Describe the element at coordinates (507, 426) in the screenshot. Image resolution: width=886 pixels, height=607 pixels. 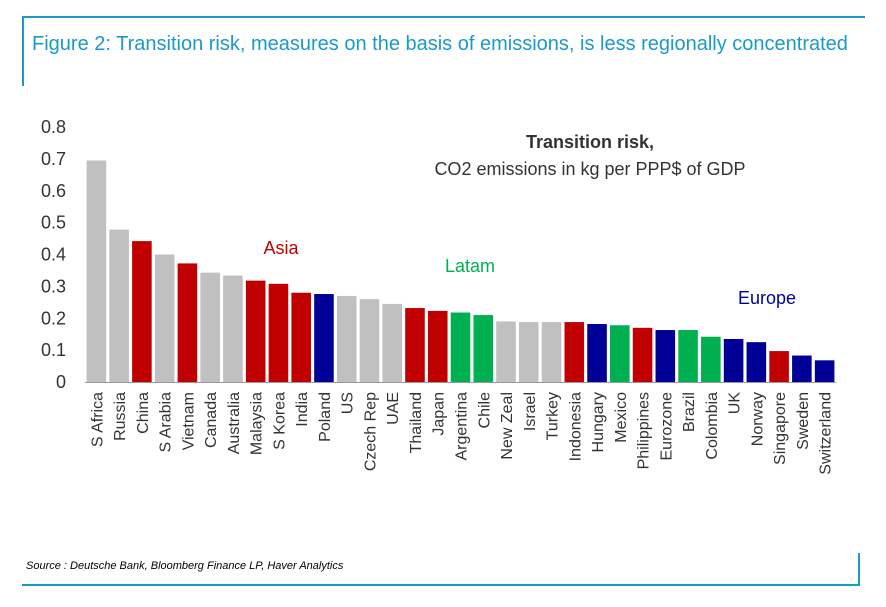
I see `category-label: New Zeal` at that location.